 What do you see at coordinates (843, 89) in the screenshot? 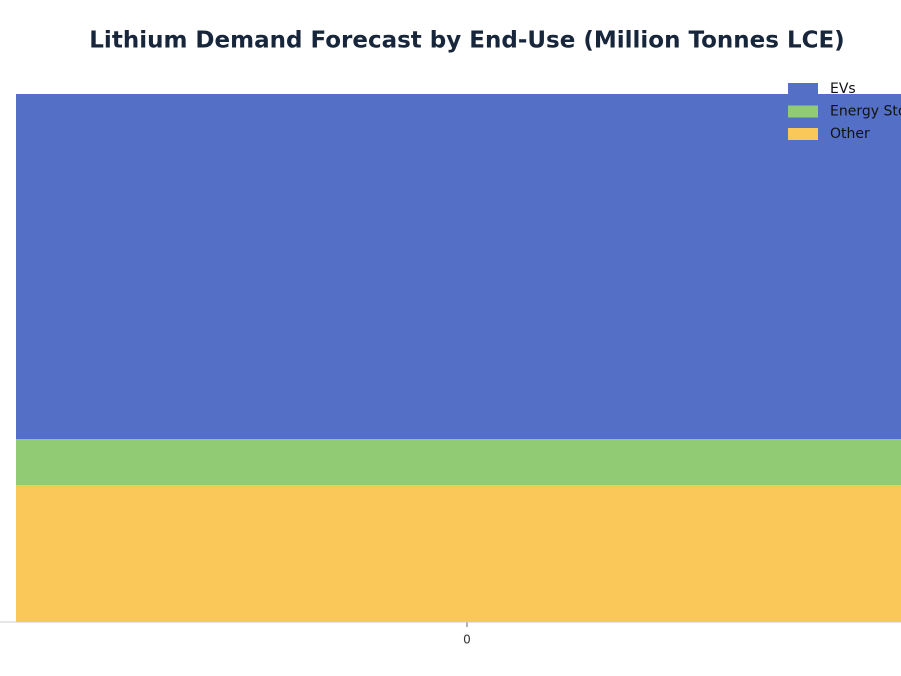
I see `legend-label: EVs` at bounding box center [843, 89].